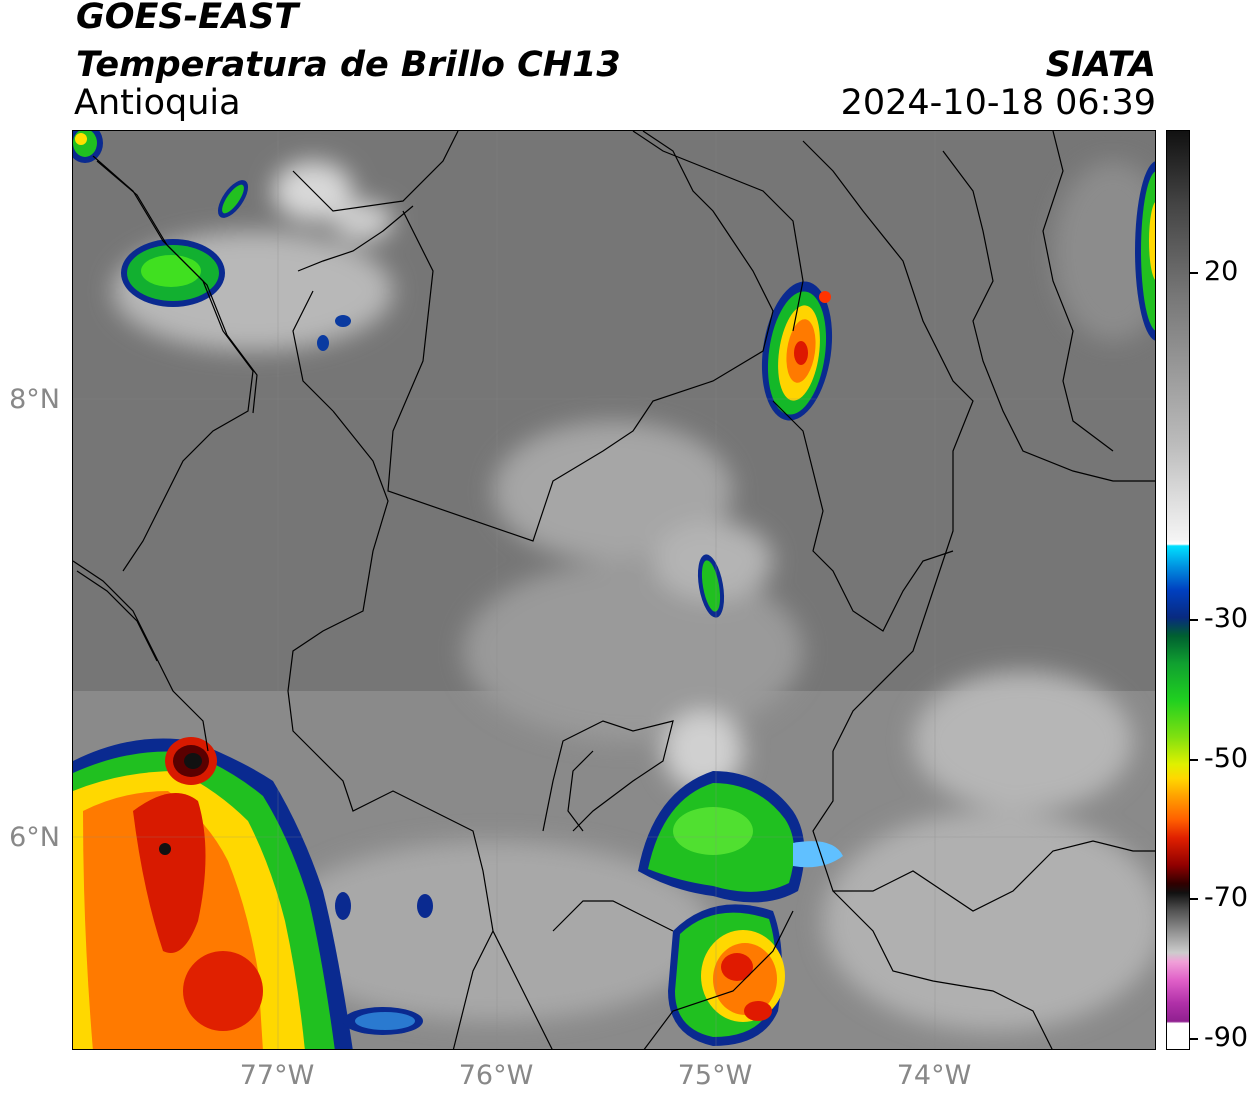 This screenshot has height=1099, width=1252. Describe the element at coordinates (998, 103) in the screenshot. I see `datetime-label: 2024-10-18 06:39` at that location.